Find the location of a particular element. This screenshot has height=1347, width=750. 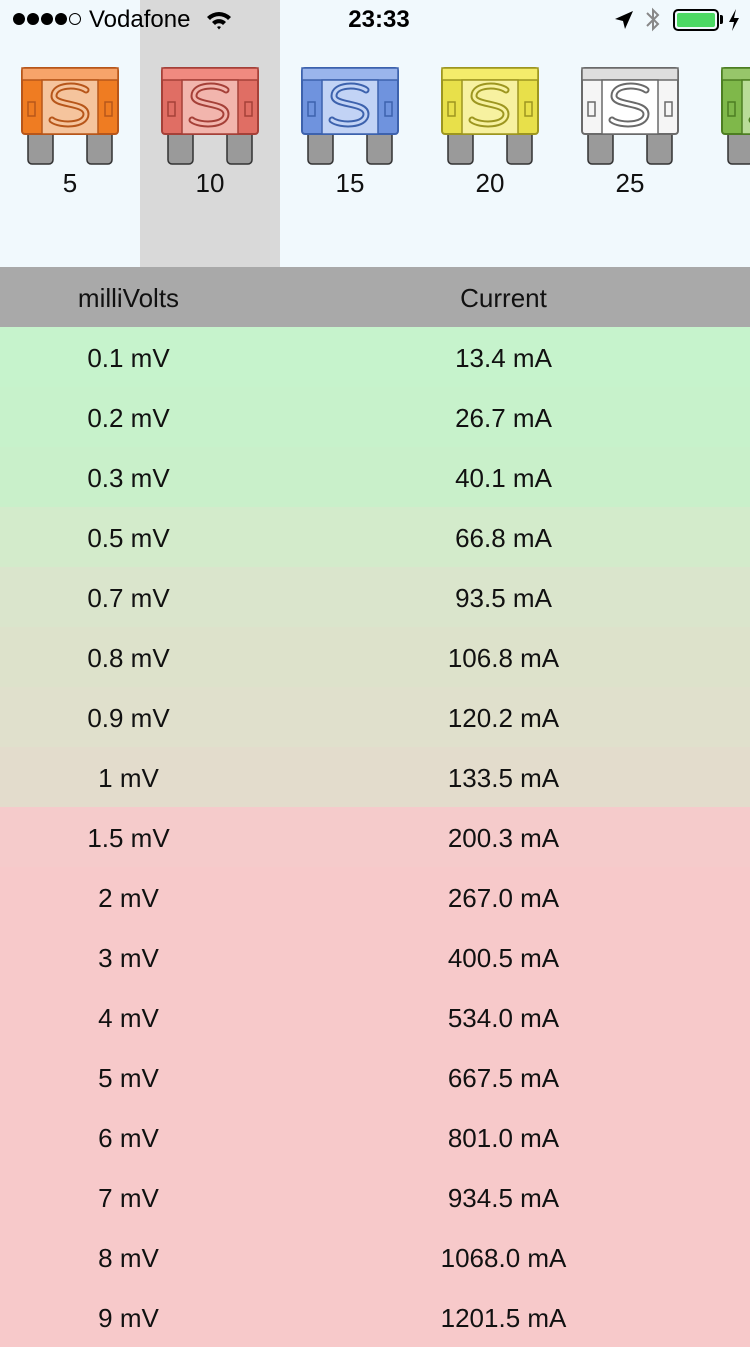

fuse-rating-label: 20 is located at coordinates (490, 183).